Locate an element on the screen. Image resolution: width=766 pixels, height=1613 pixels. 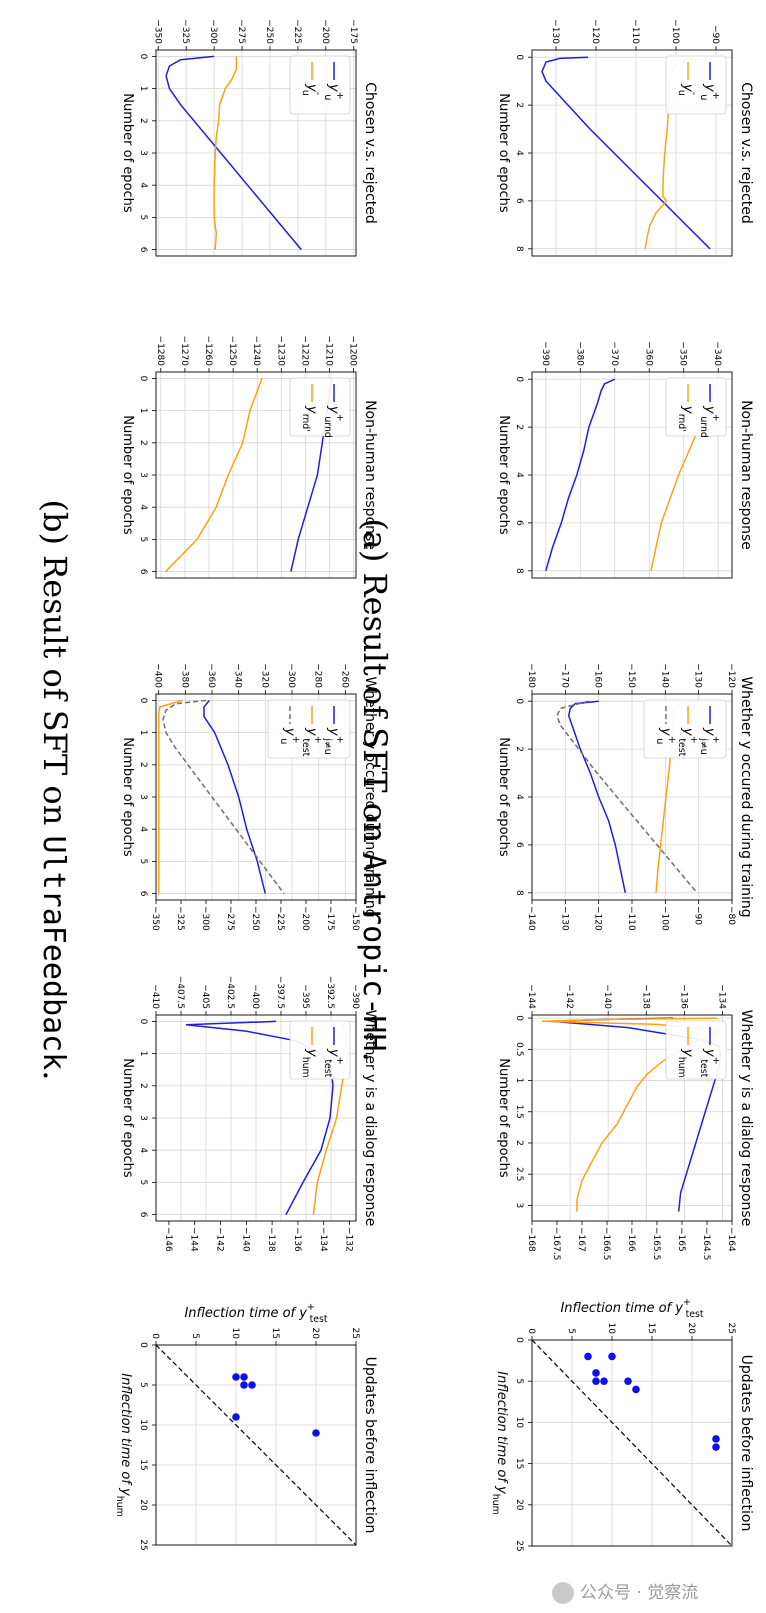
watermark-logo-icon is located at coordinates (563, 1593).